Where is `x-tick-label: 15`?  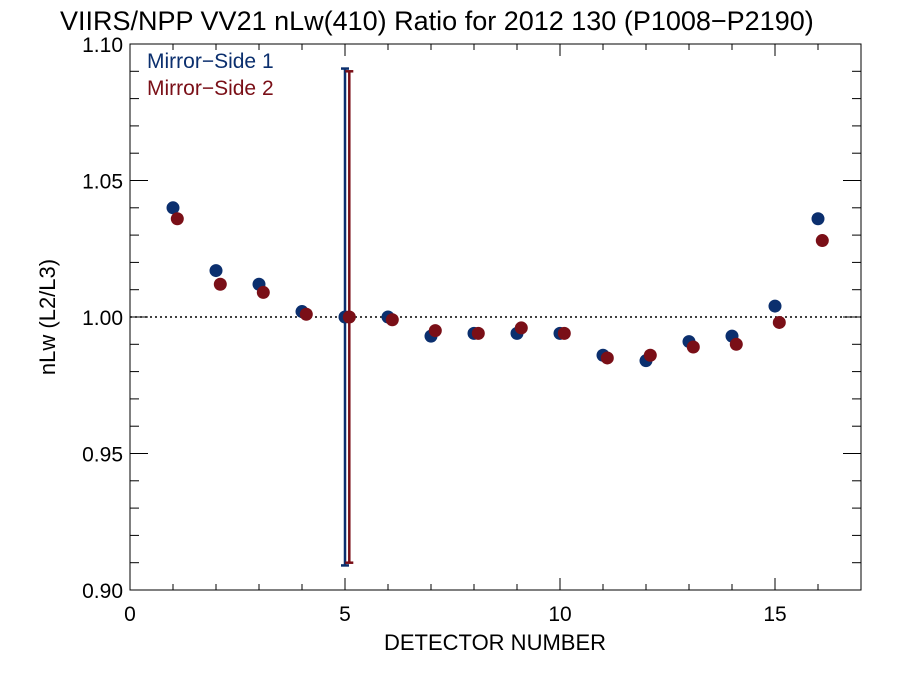 x-tick-label: 15 is located at coordinates (774, 614).